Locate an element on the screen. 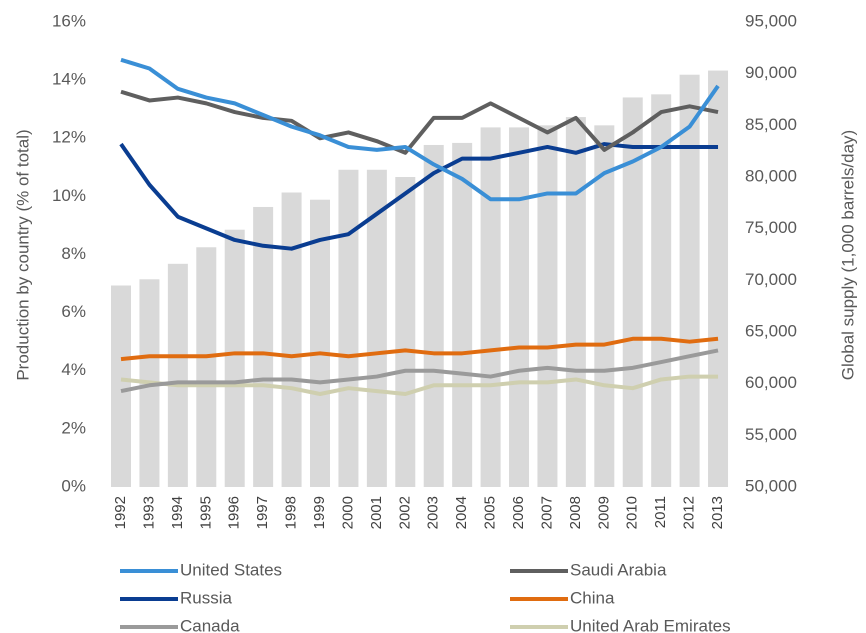  x-tick-label: 2012 is located at coordinates (689, 512).